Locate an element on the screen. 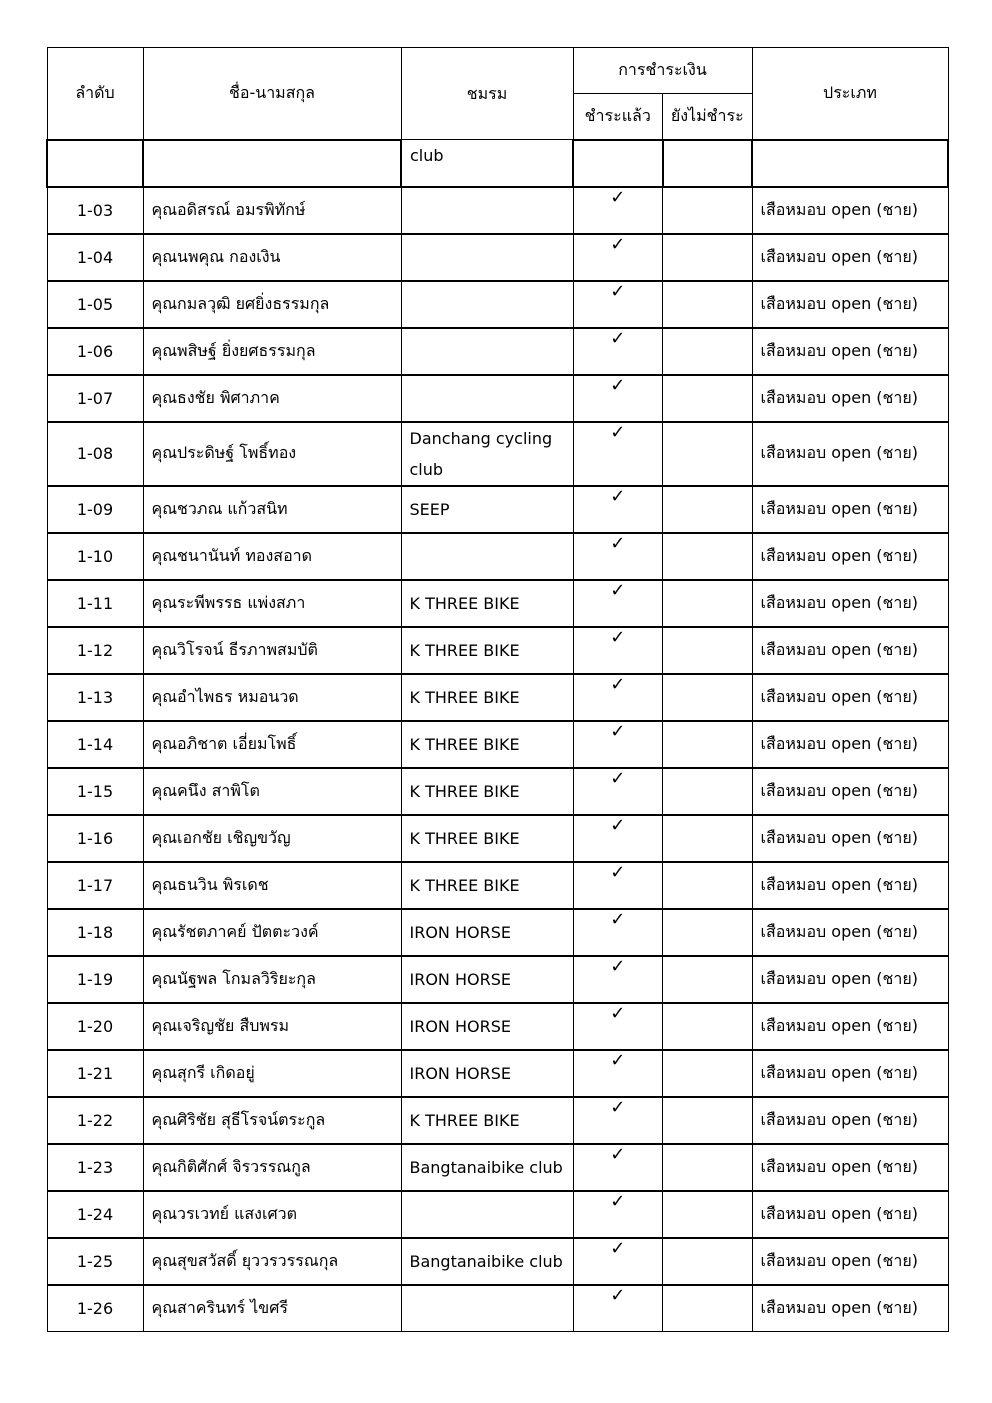 This screenshot has height=1403, width=992. row-number: 1-26 is located at coordinates (95, 1307).